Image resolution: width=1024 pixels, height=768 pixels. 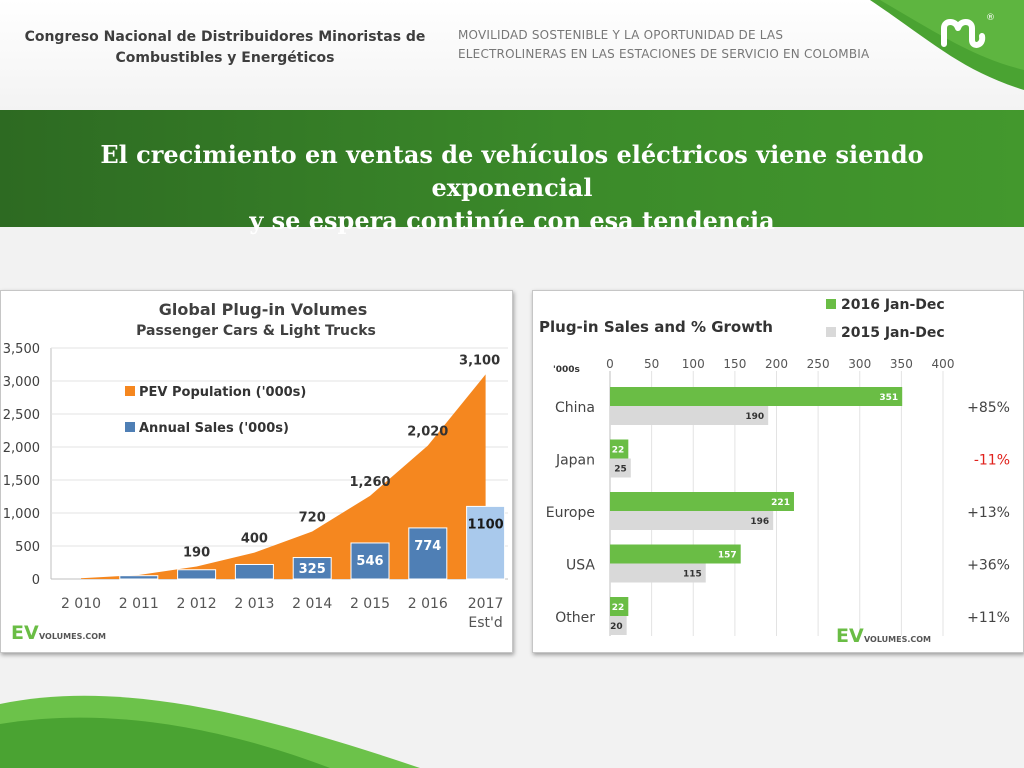 What do you see at coordinates (988, 513) in the screenshot?
I see `growth-percent: +13%` at bounding box center [988, 513].